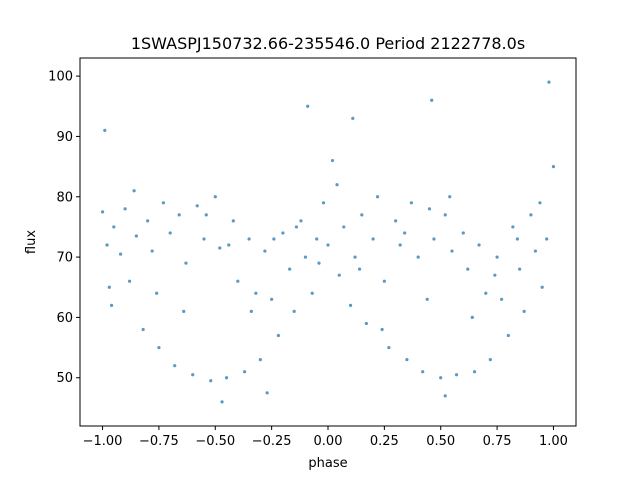  What do you see at coordinates (272, 441) in the screenshot?
I see `x-tick-label: −0.25` at bounding box center [272, 441].